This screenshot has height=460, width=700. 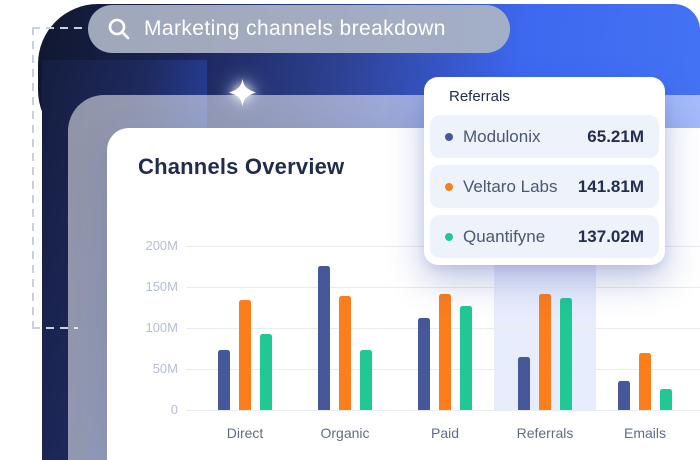 What do you see at coordinates (610, 236) in the screenshot?
I see `series-value: 137.02M` at bounding box center [610, 236].